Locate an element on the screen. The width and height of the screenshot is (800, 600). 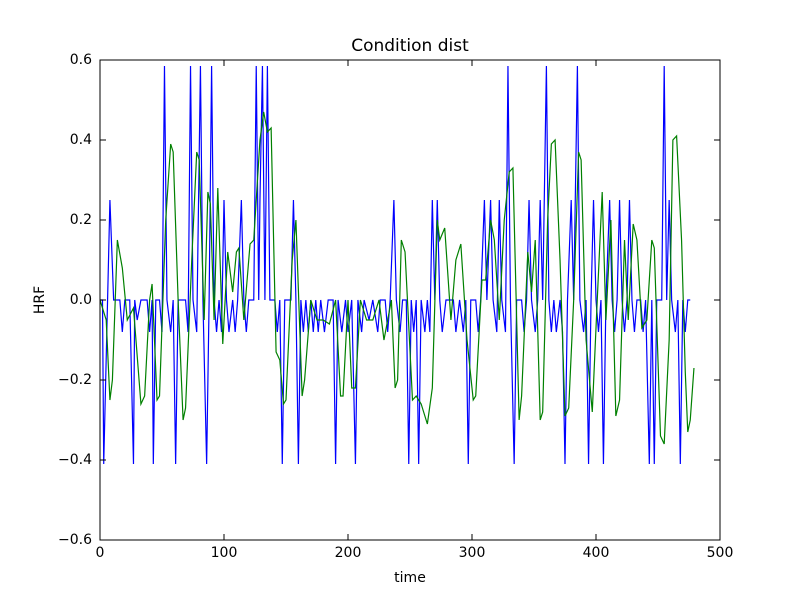
y-tick-label: 0.4 is located at coordinates (81, 140).